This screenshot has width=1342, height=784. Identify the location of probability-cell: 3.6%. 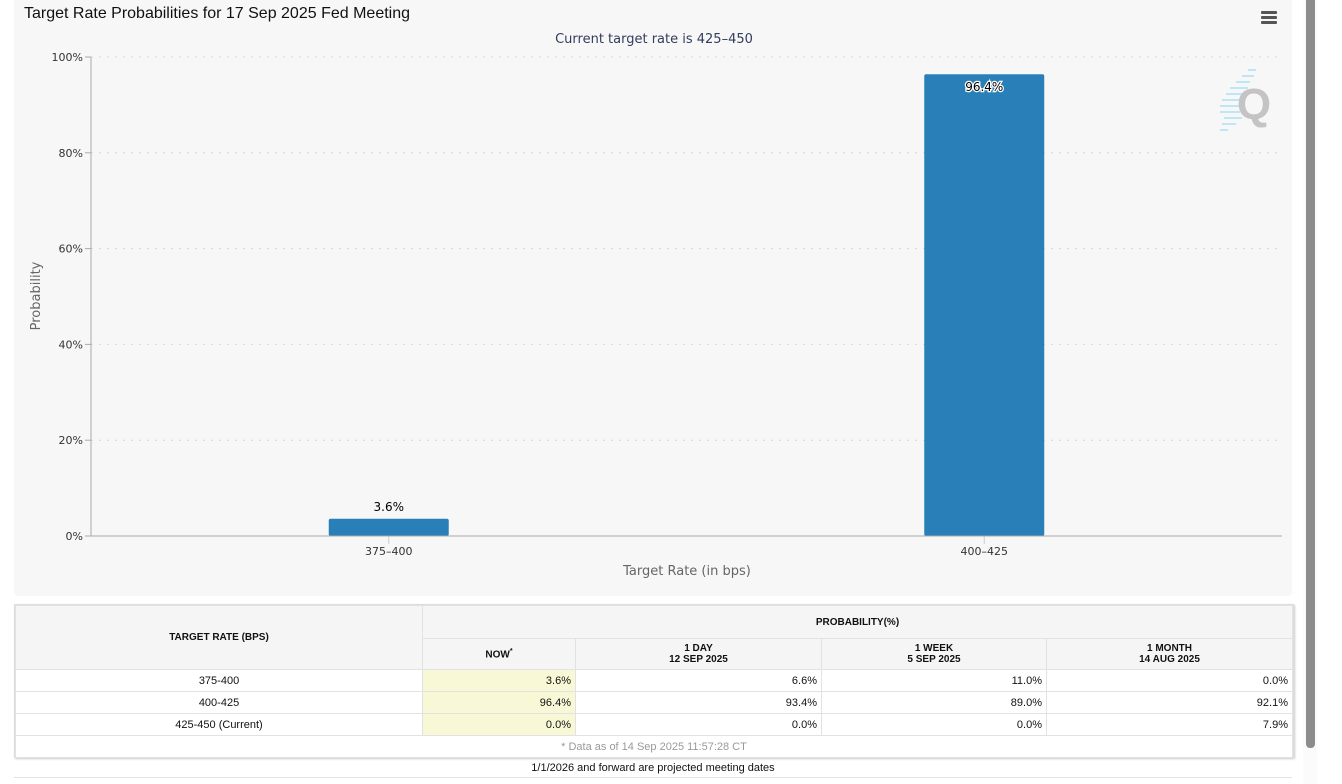
(499, 680).